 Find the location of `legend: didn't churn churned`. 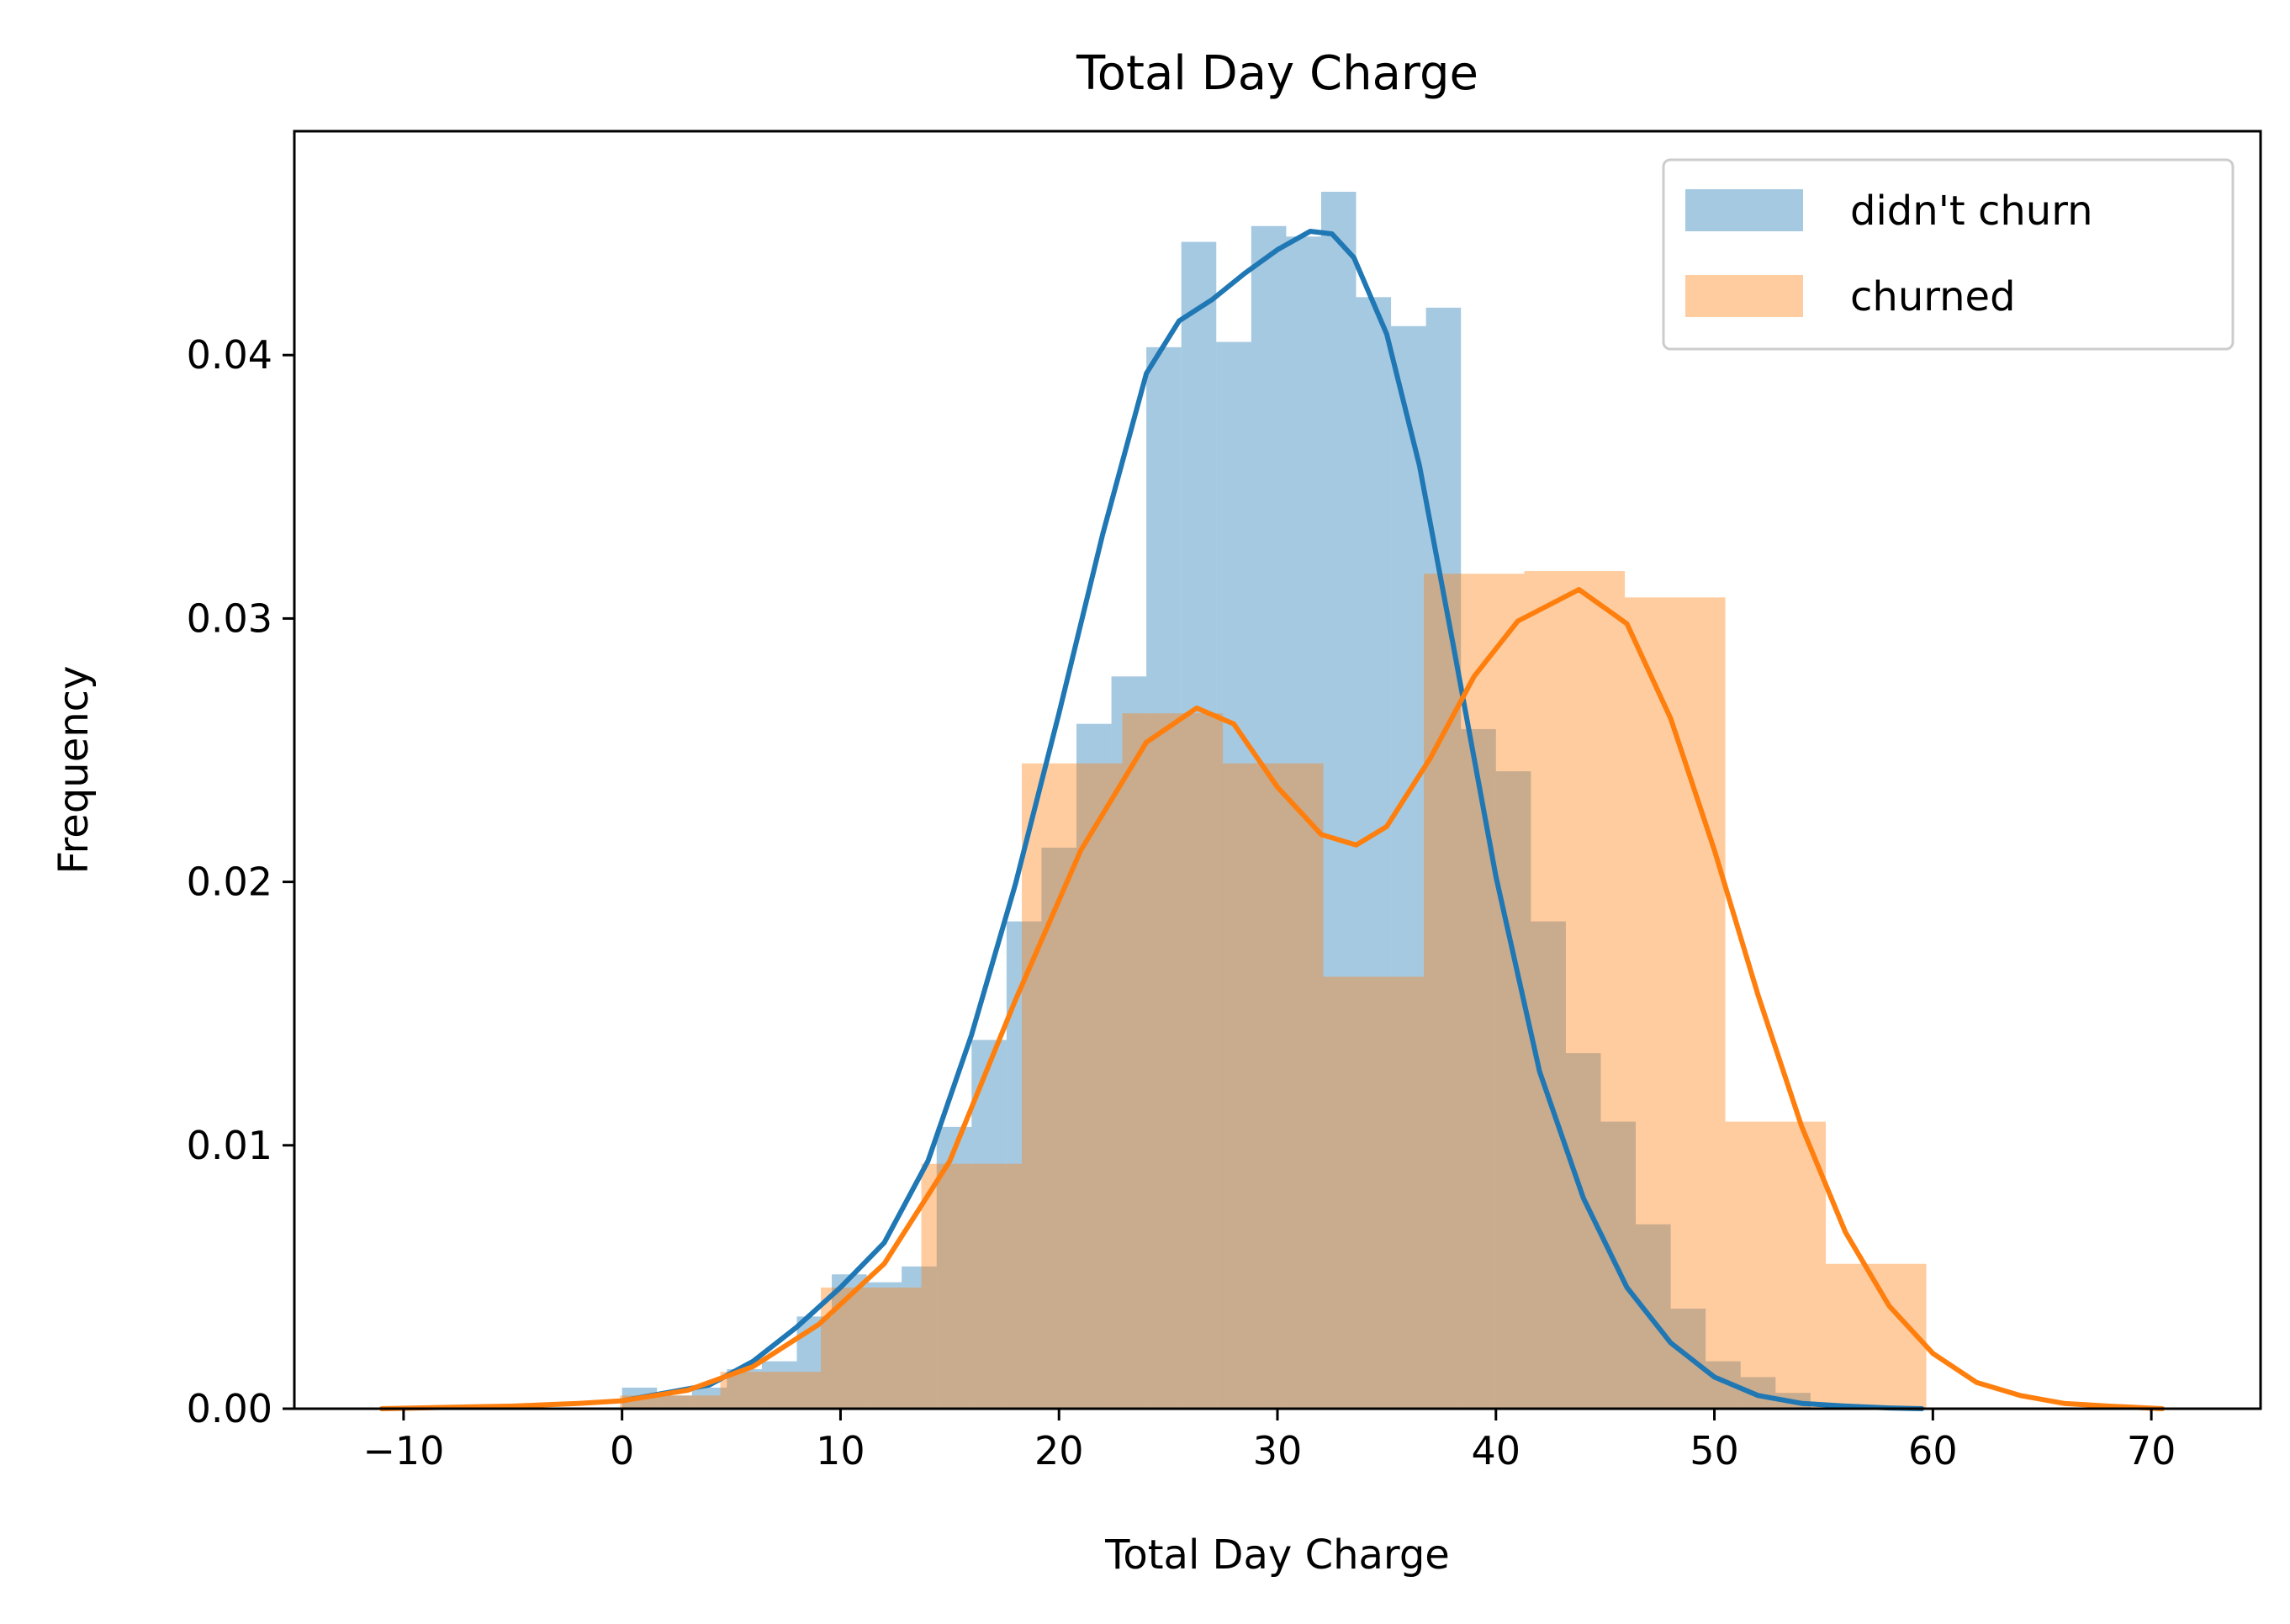

legend: didn't churn churned is located at coordinates (1948, 254).